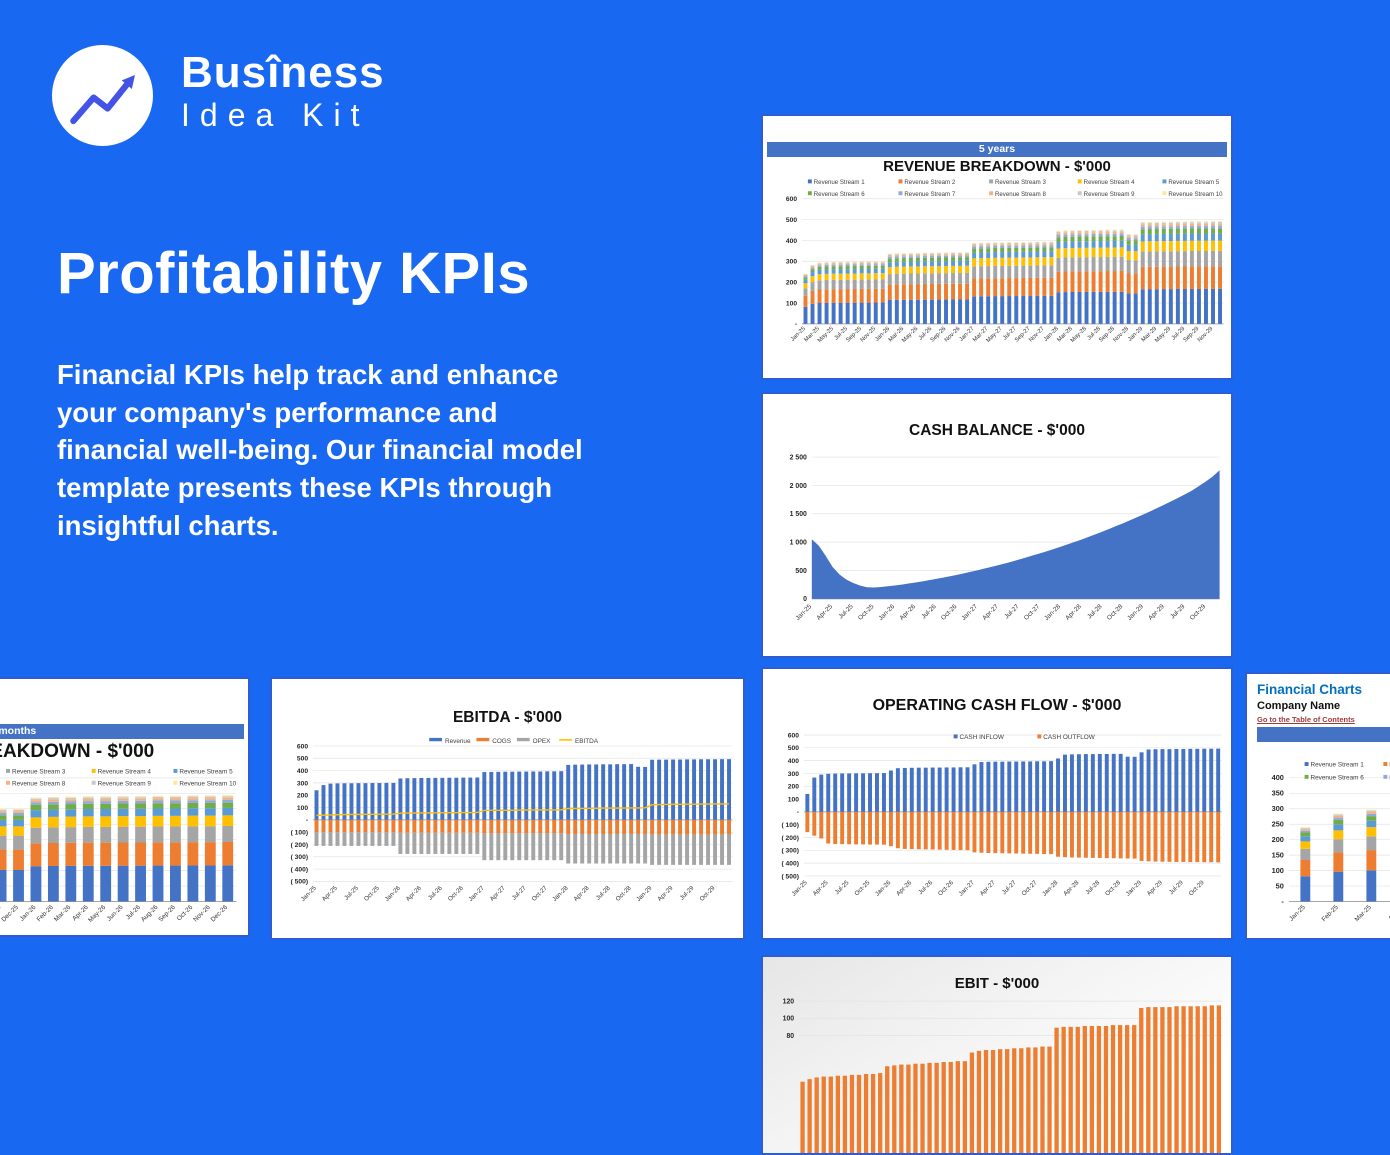 This screenshot has width=1390, height=1155. Describe the element at coordinates (476, 893) in the screenshot. I see `svg-text: Jan-27` at that location.